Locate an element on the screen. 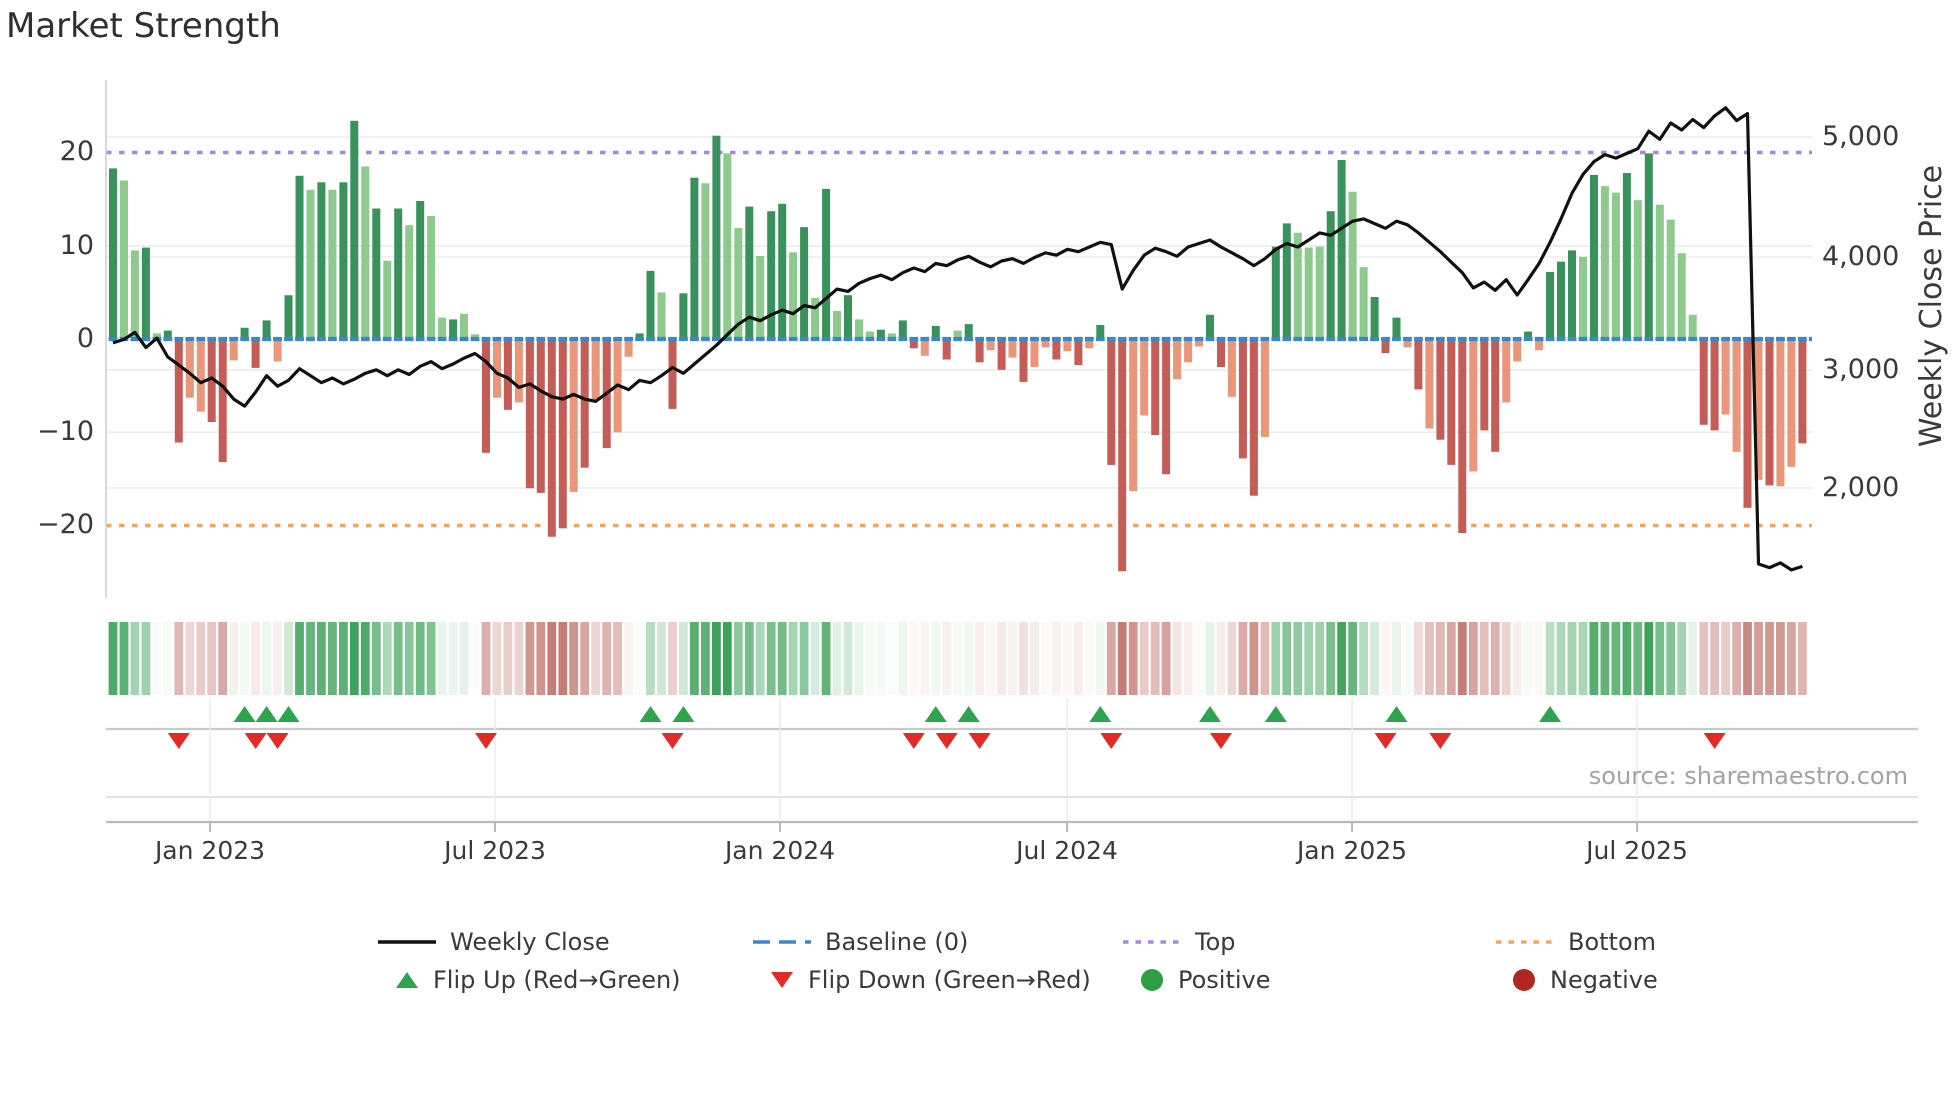 Image resolution: width=1960 pixels, height=1102 pixels. right-axis-title: Weekly Close Price is located at coordinates (1931, 306).